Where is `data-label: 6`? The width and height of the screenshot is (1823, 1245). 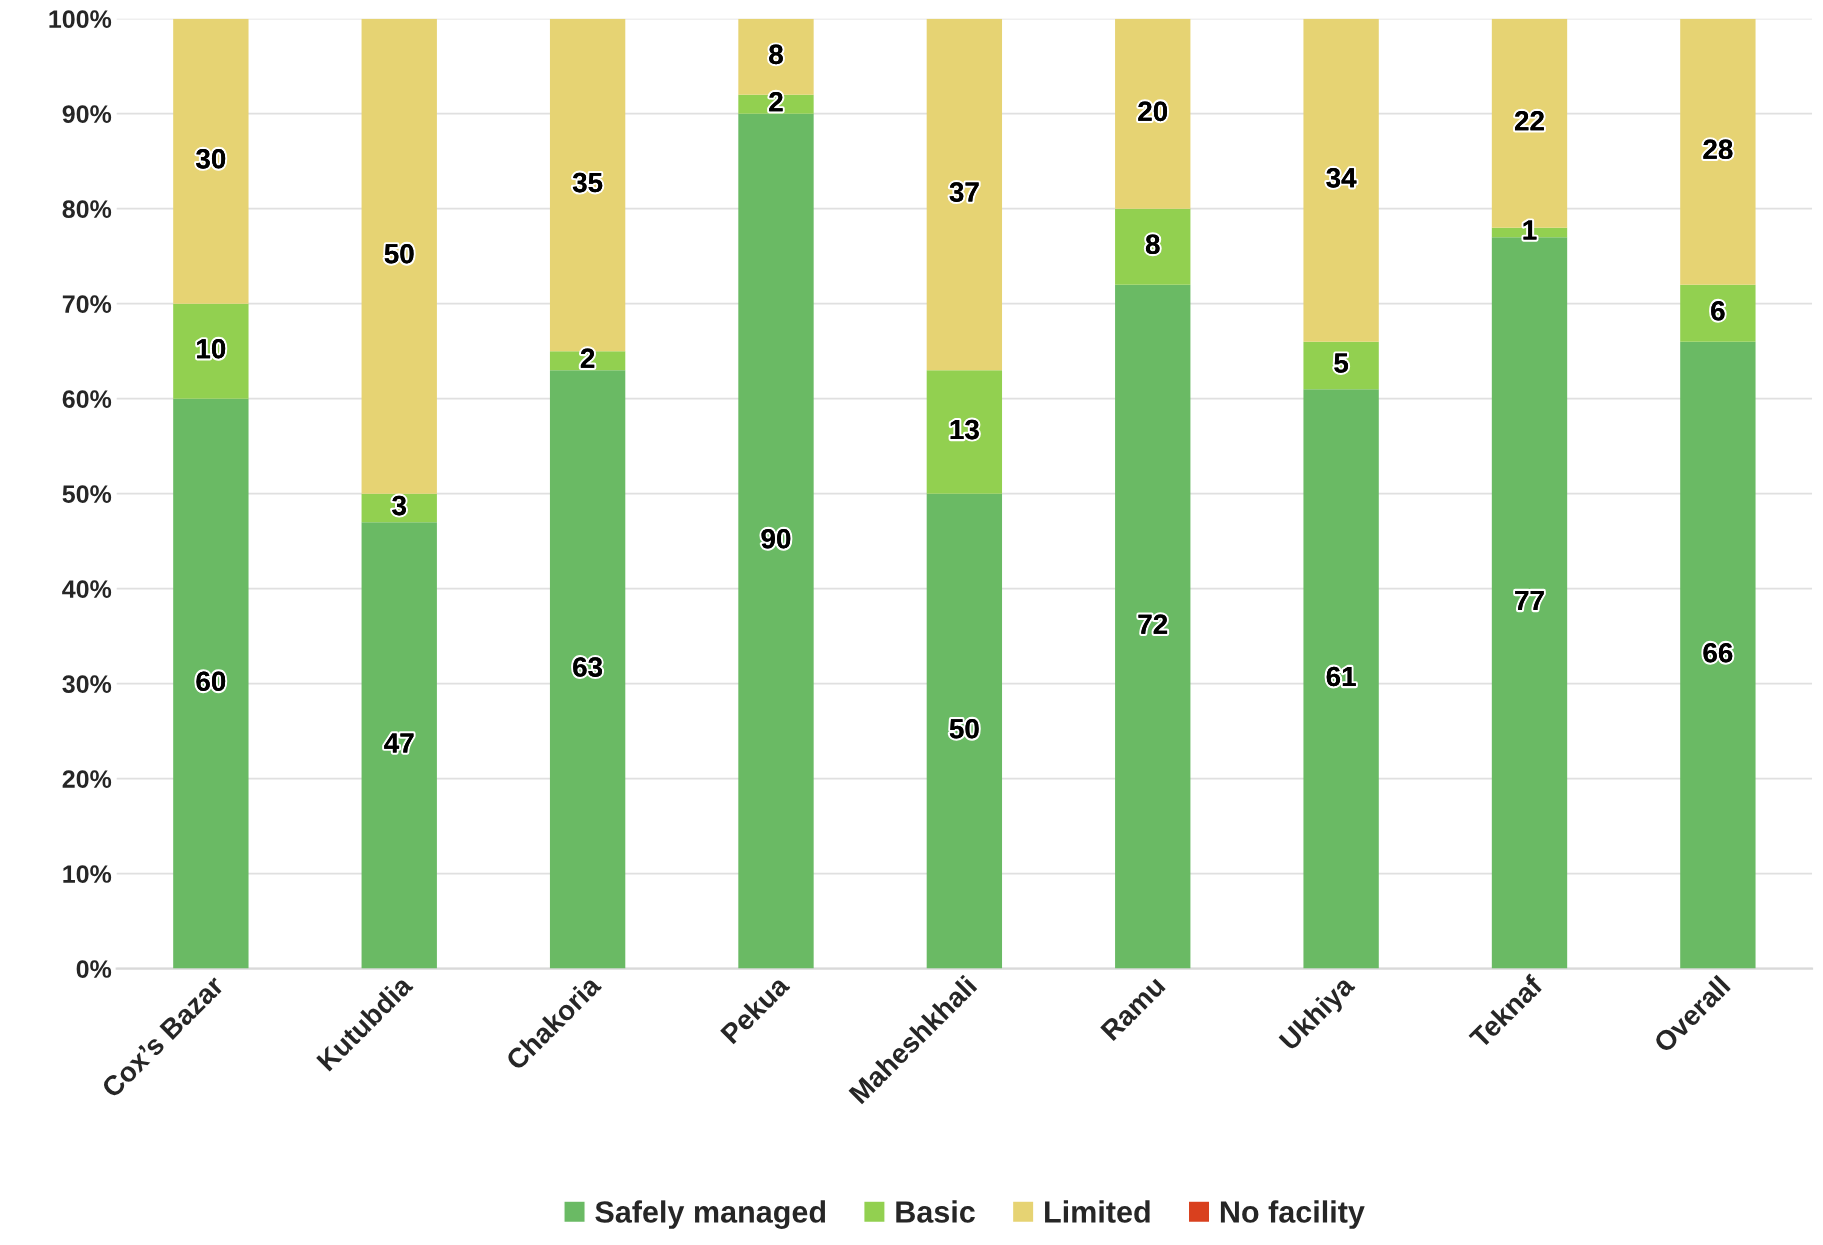
data-label: 6 is located at coordinates (1718, 310).